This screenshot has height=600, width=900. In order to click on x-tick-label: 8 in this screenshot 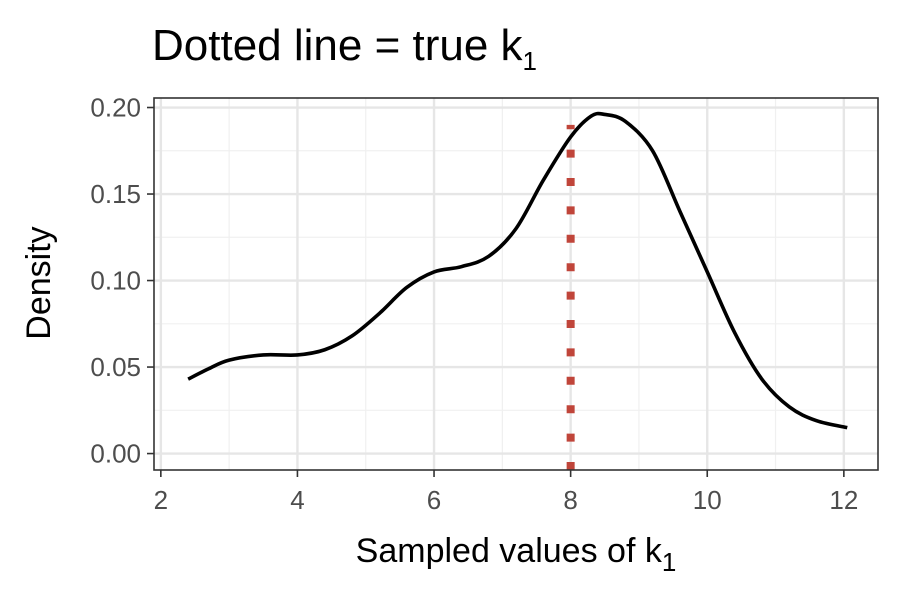, I will do `click(570, 500)`.